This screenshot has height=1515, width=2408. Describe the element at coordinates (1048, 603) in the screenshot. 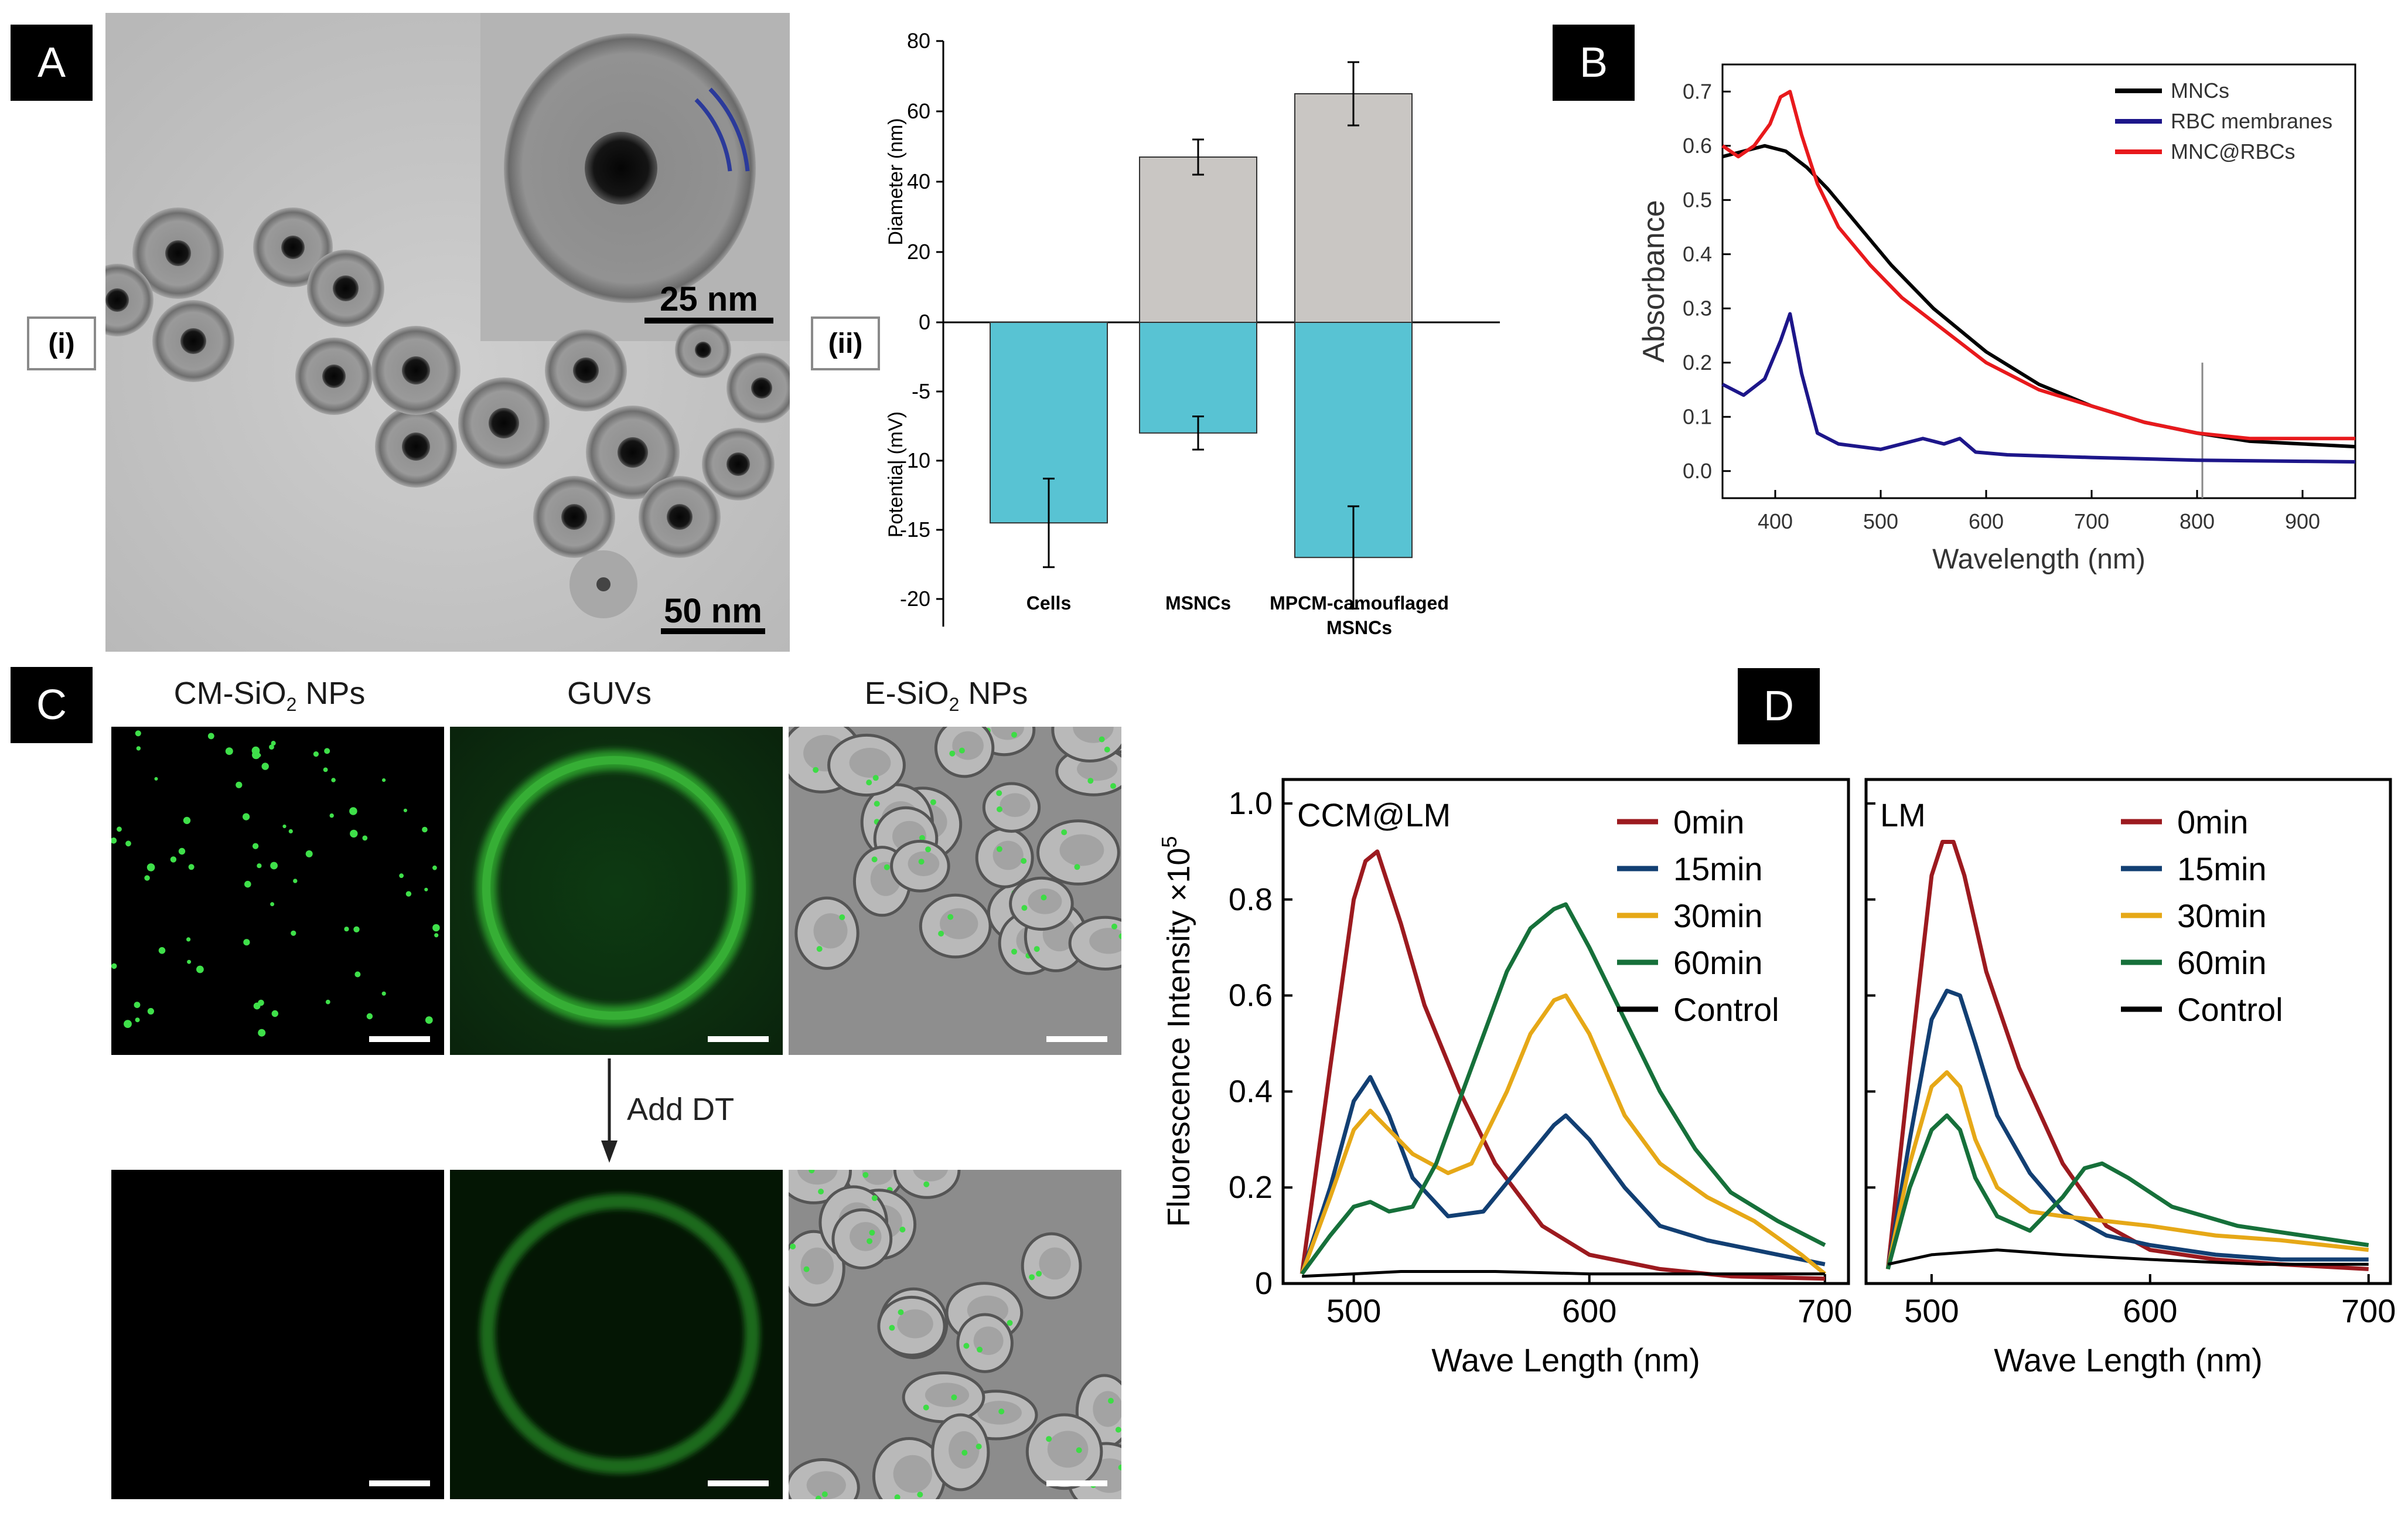

I see `category-label: Cells` at that location.